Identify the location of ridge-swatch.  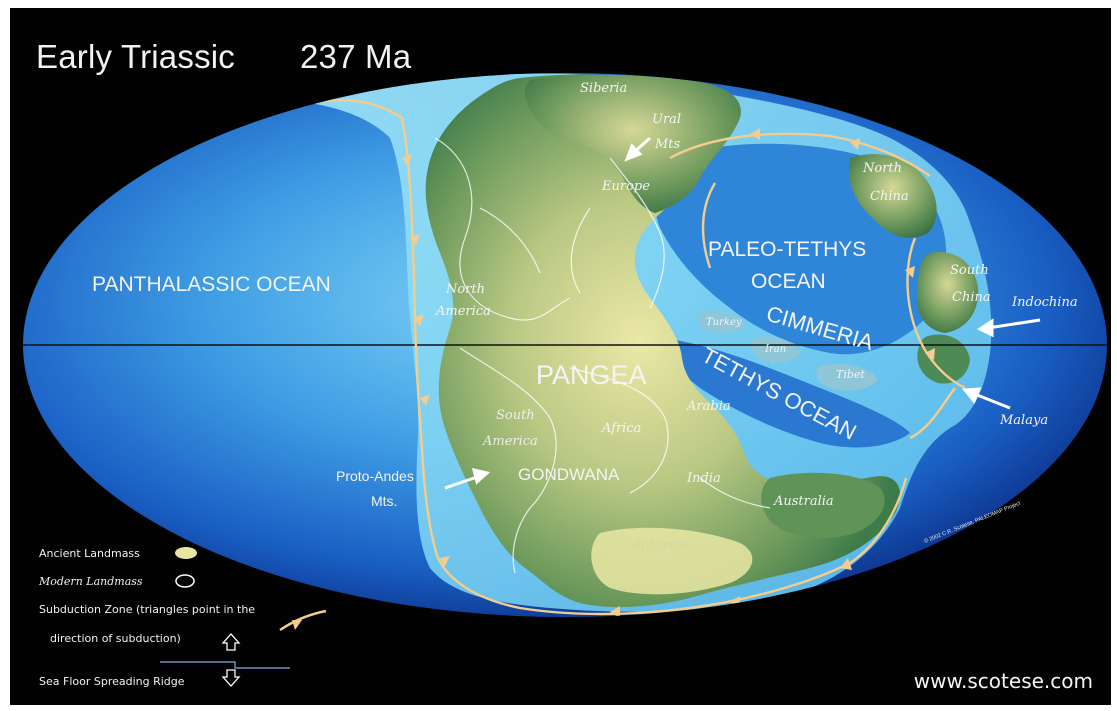
(225, 665).